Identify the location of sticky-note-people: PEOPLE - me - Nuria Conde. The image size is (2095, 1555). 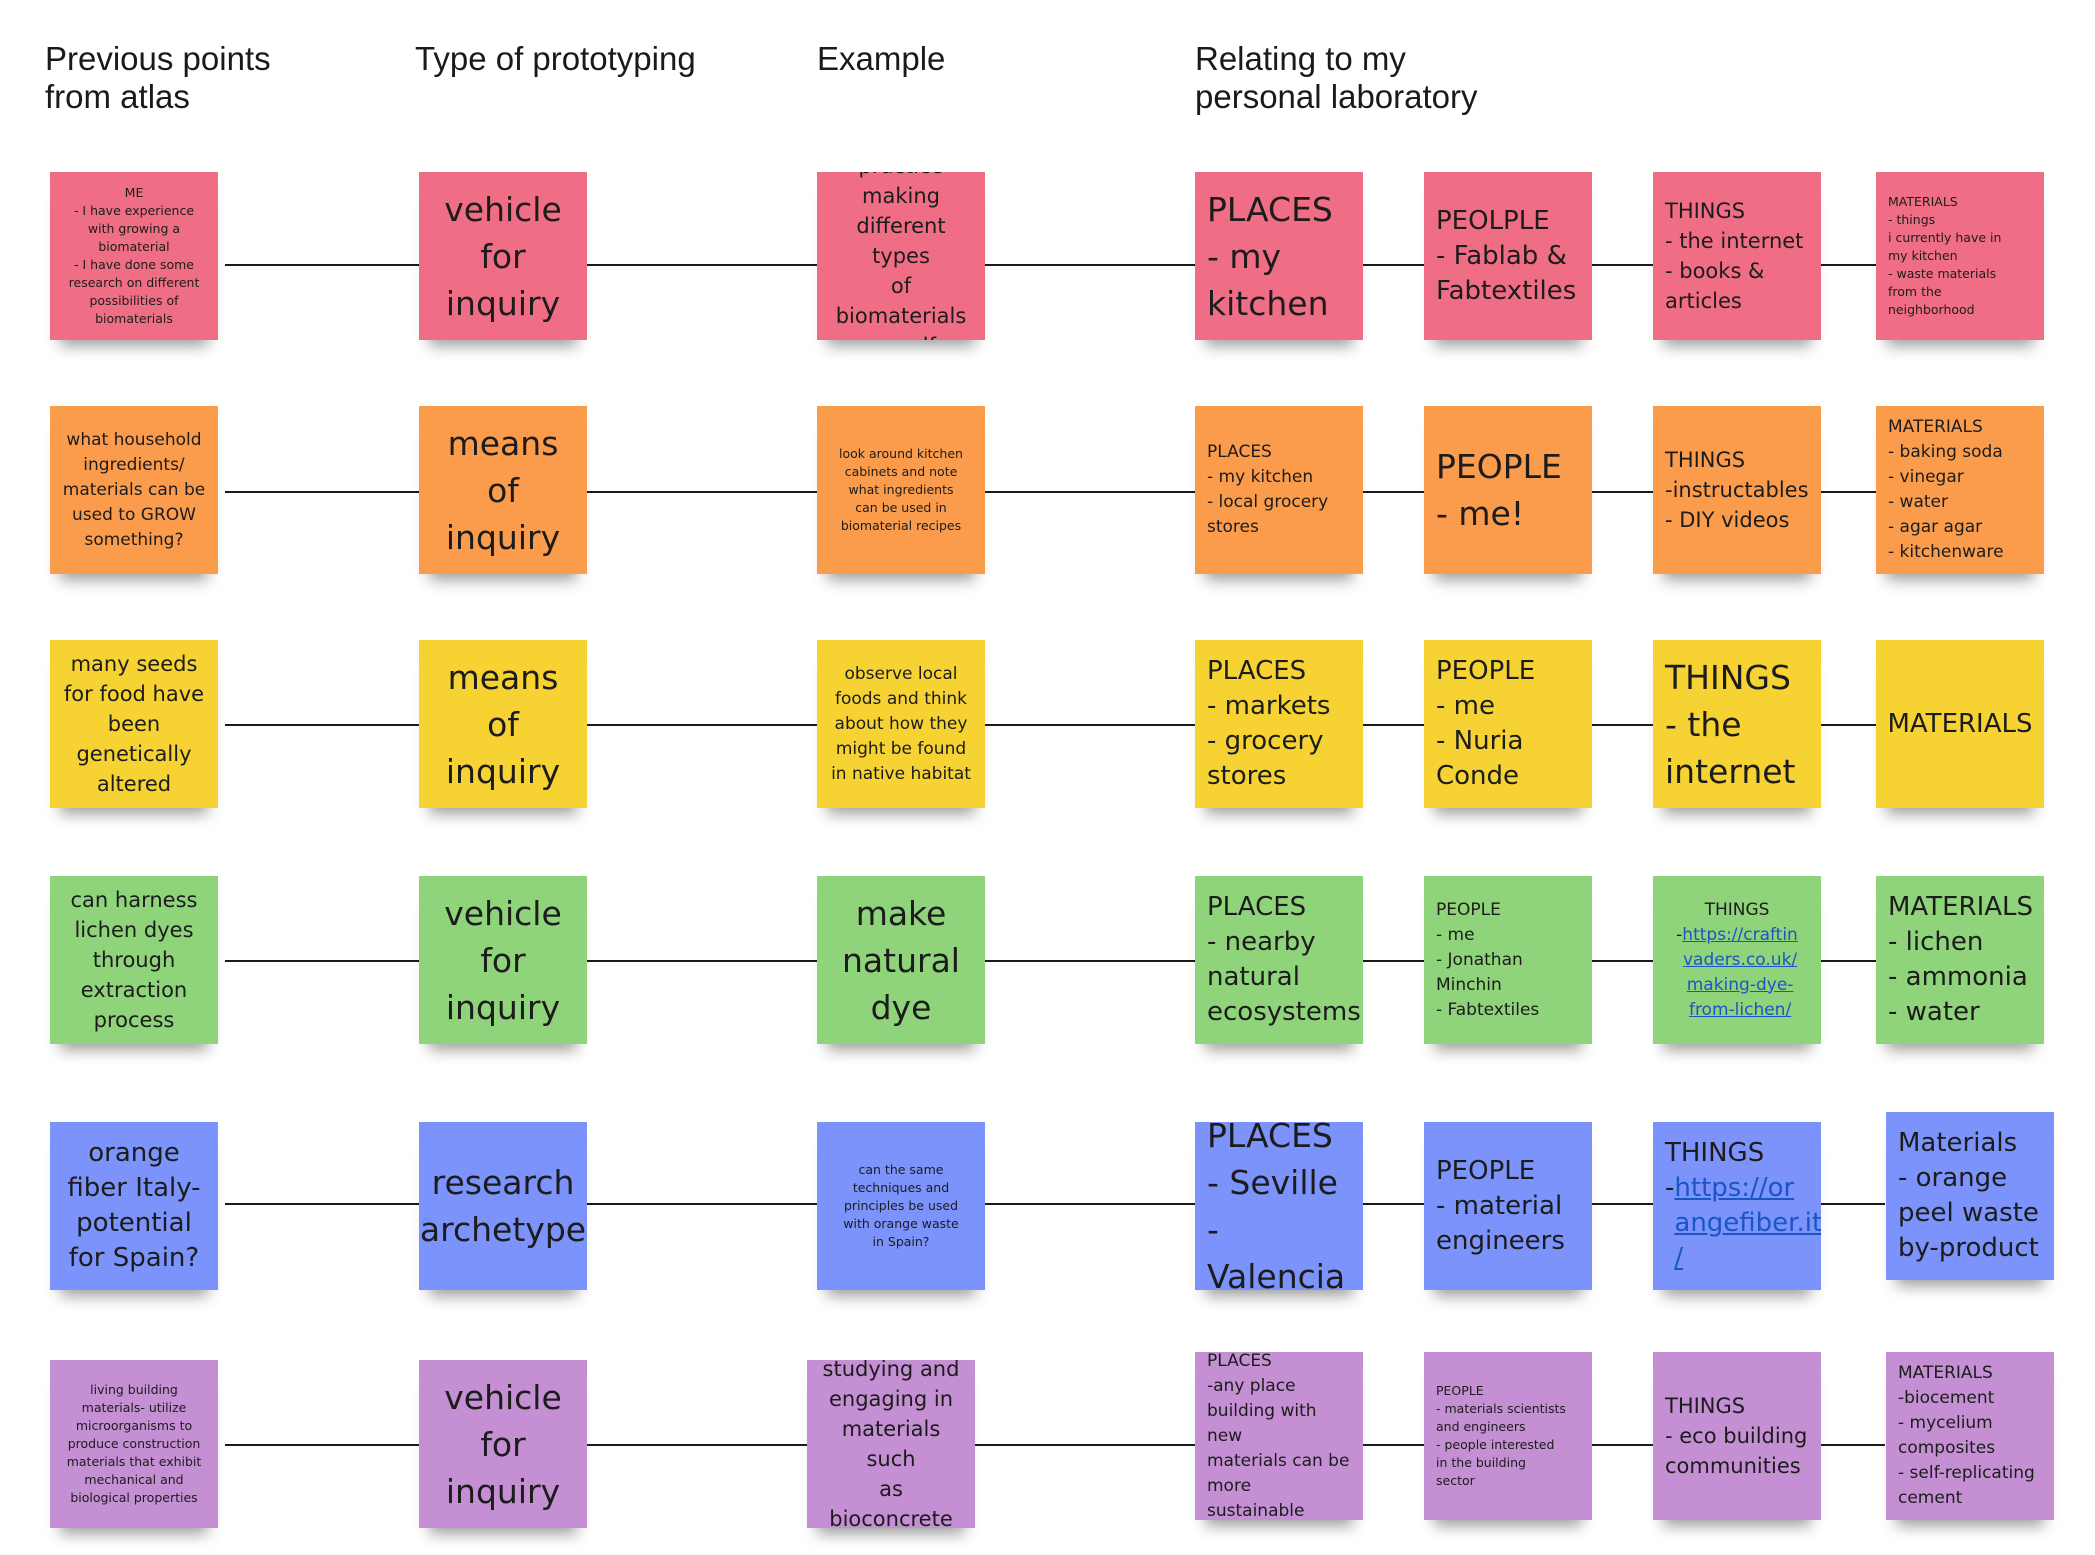
(1508, 724).